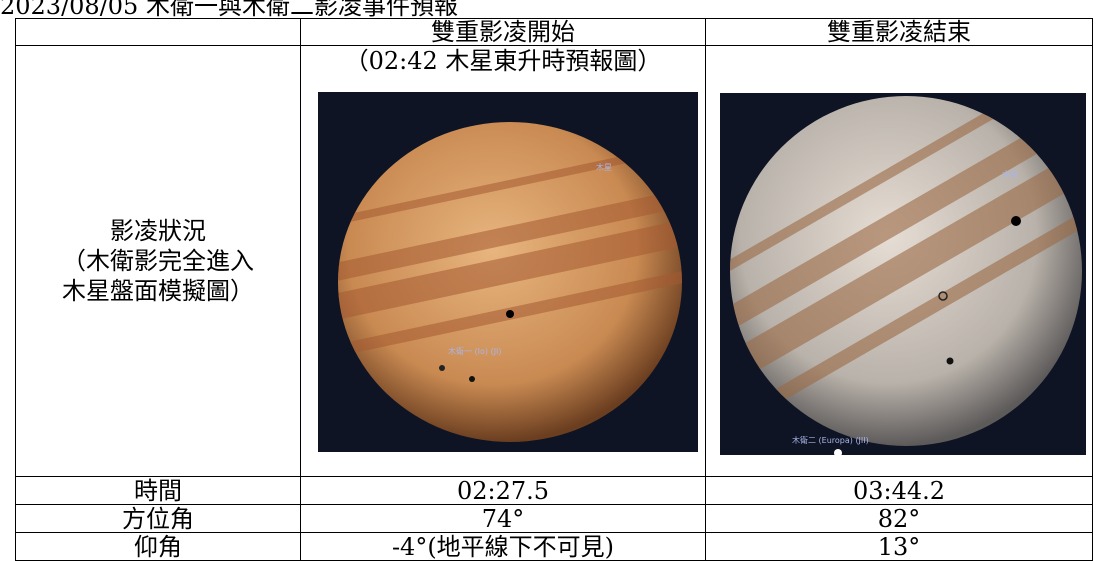  I want to click on data-row: 仰角 -4°(地平線下不可見) 13°, so click(554, 546).